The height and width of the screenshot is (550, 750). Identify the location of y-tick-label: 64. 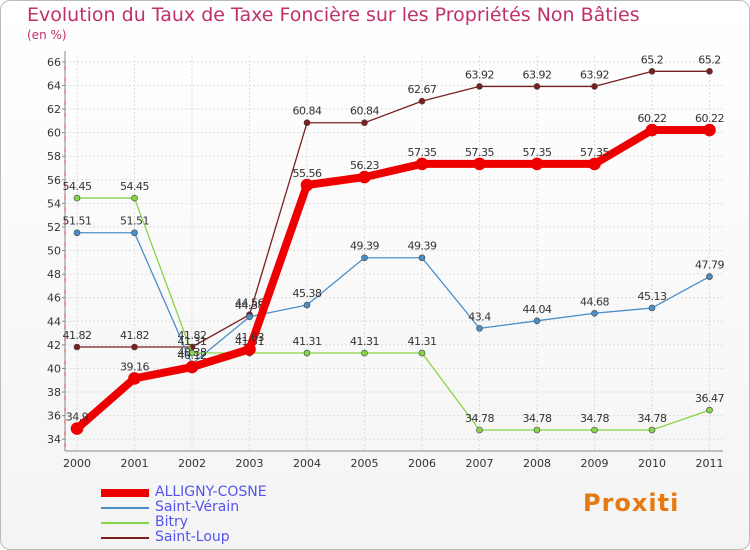
(54, 85).